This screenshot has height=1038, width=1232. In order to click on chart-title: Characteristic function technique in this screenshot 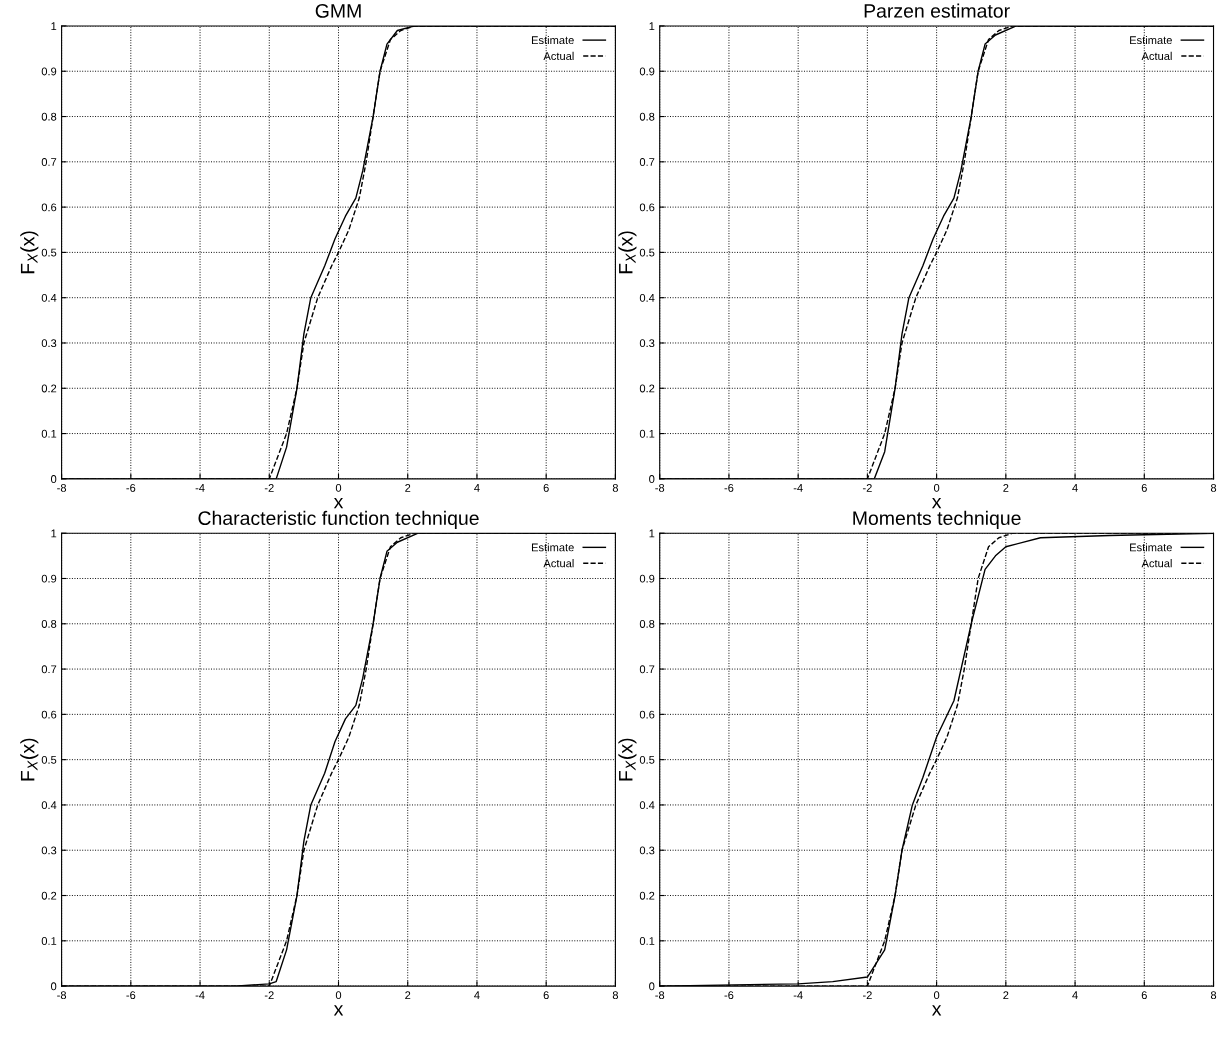, I will do `click(338, 519)`.